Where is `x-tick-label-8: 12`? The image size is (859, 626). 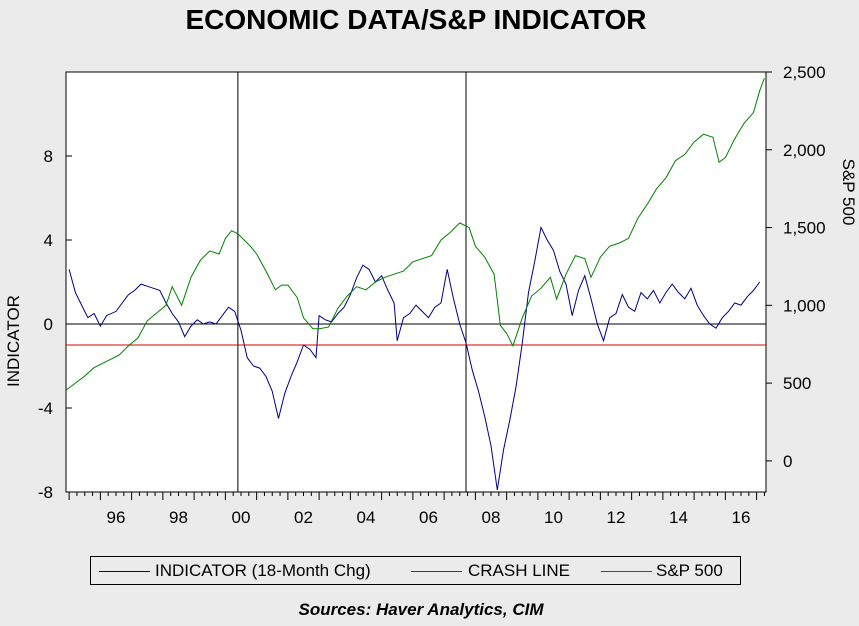
x-tick-label-8: 12 is located at coordinates (616, 517).